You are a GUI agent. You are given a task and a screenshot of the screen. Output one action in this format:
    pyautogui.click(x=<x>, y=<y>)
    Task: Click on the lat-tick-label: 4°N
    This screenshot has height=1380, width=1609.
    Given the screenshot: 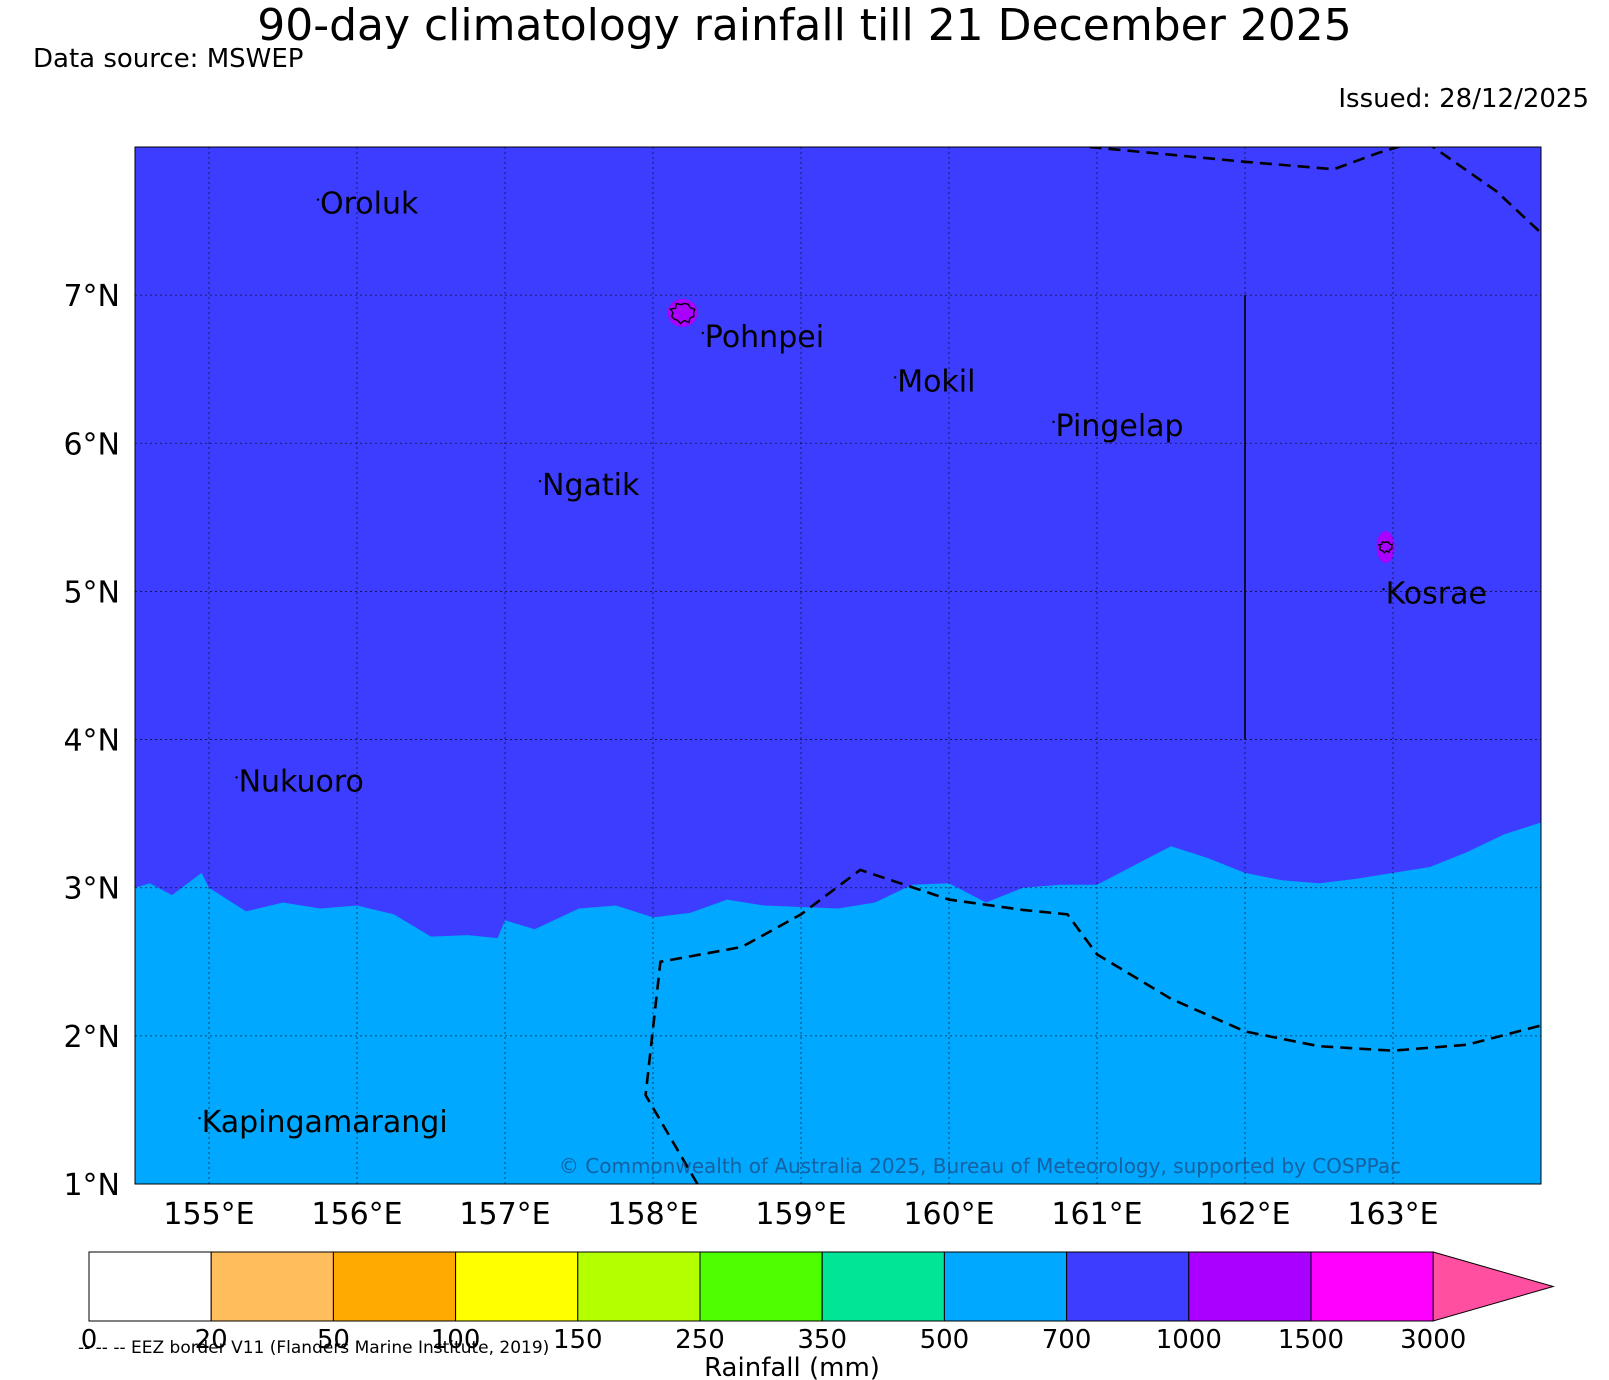 What is the action you would take?
    pyautogui.click(x=91, y=741)
    